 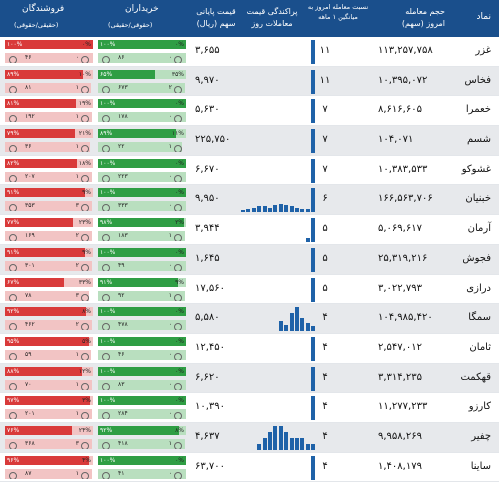 What do you see at coordinates (400, 110) in the screenshot?
I see `volume-cell: ۸,۶۱۶,۶۰۵` at bounding box center [400, 110].